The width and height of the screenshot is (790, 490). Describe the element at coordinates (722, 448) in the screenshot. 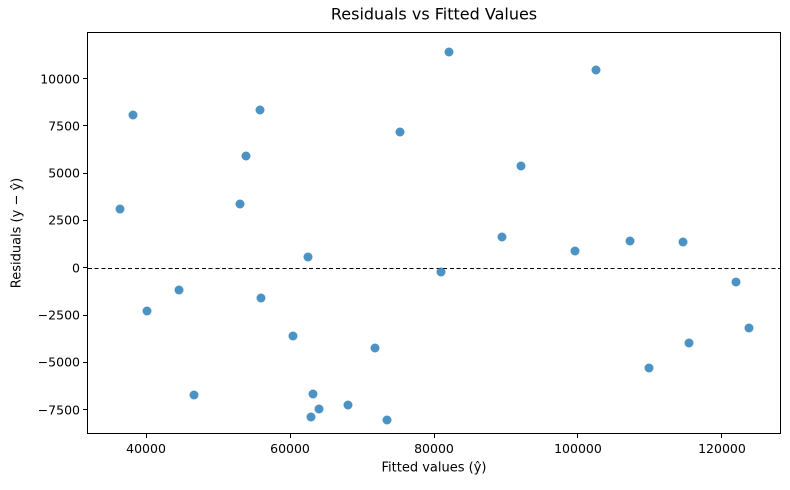

I see `x-tick-label: 120000` at that location.